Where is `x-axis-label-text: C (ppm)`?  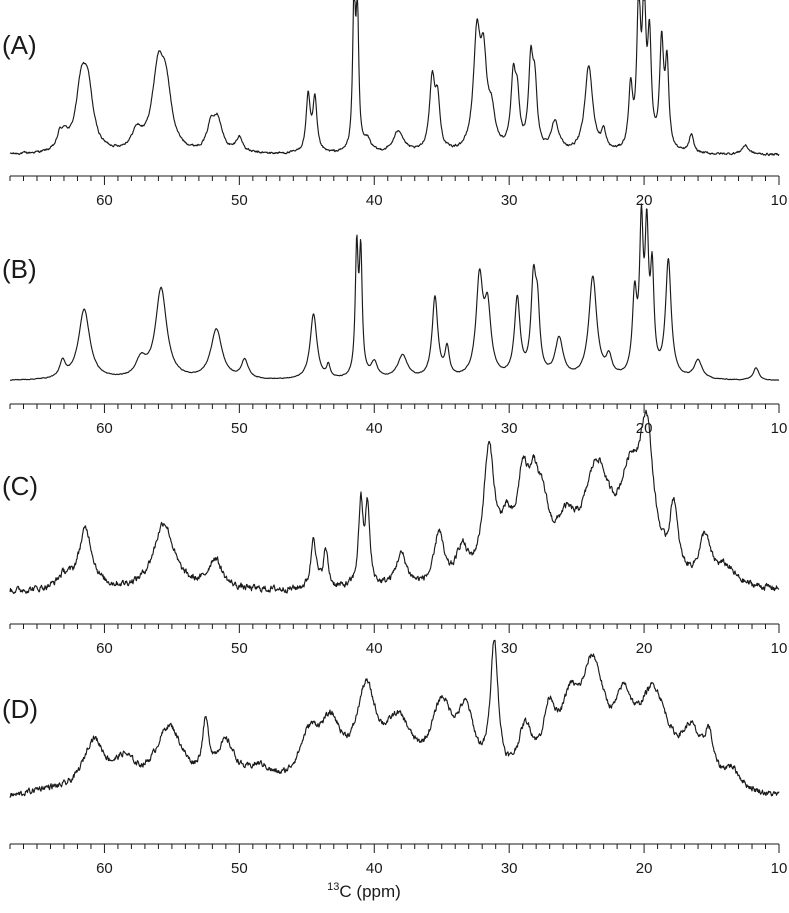 x-axis-label-text: C (ppm) is located at coordinates (369, 891).